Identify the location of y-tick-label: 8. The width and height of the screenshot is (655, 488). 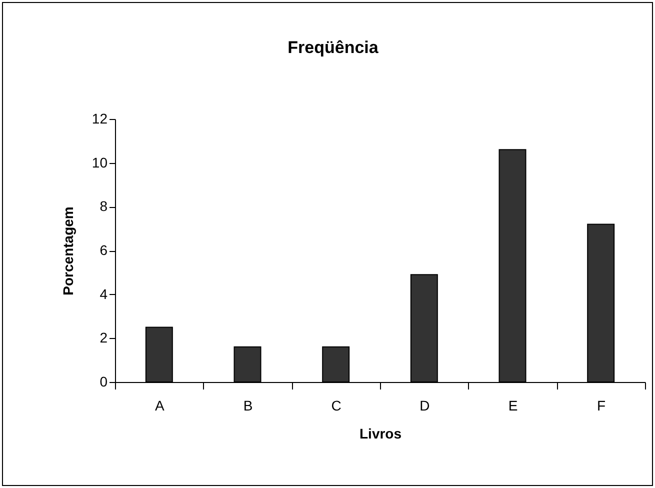
(104, 206).